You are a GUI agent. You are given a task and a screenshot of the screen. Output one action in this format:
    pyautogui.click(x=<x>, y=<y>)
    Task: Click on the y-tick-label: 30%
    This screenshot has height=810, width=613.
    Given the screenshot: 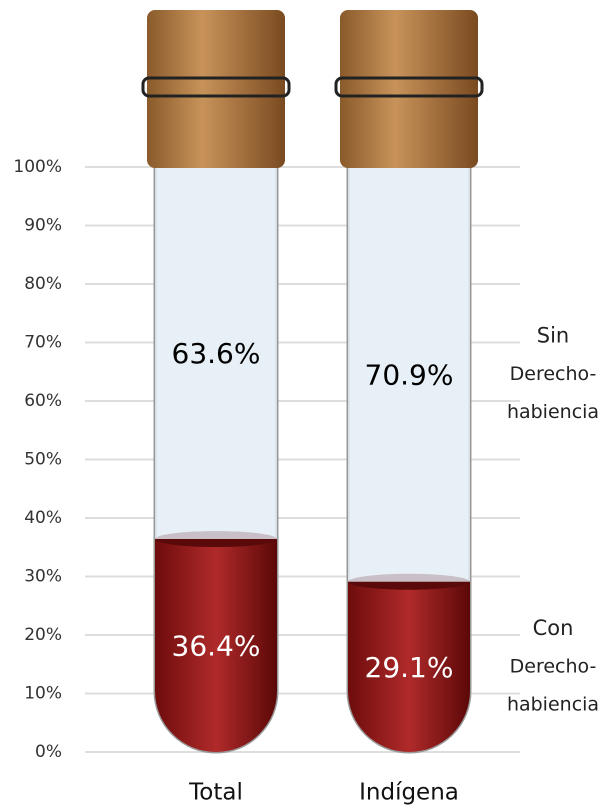 What is the action you would take?
    pyautogui.click(x=43, y=577)
    